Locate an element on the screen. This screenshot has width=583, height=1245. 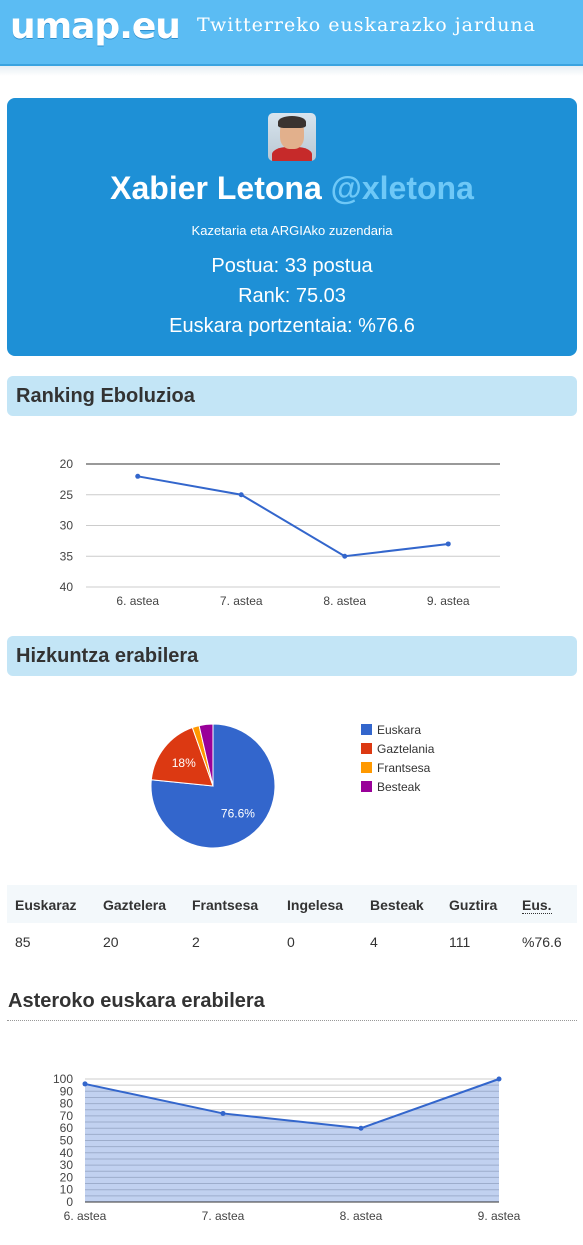
site-header: umap.eu Twitterreko euskarazko jarduna is located at coordinates (291, 33).